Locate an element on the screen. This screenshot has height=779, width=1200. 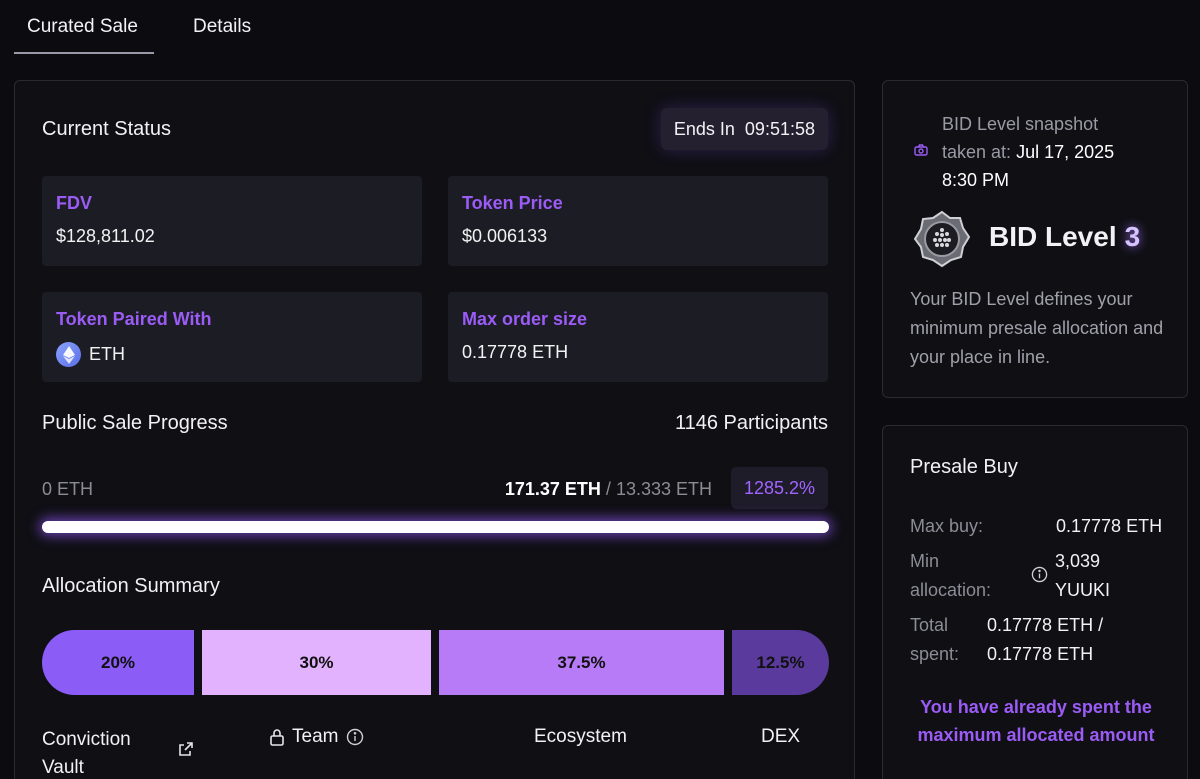
token-paired-label: Token Paired With is located at coordinates (134, 319).